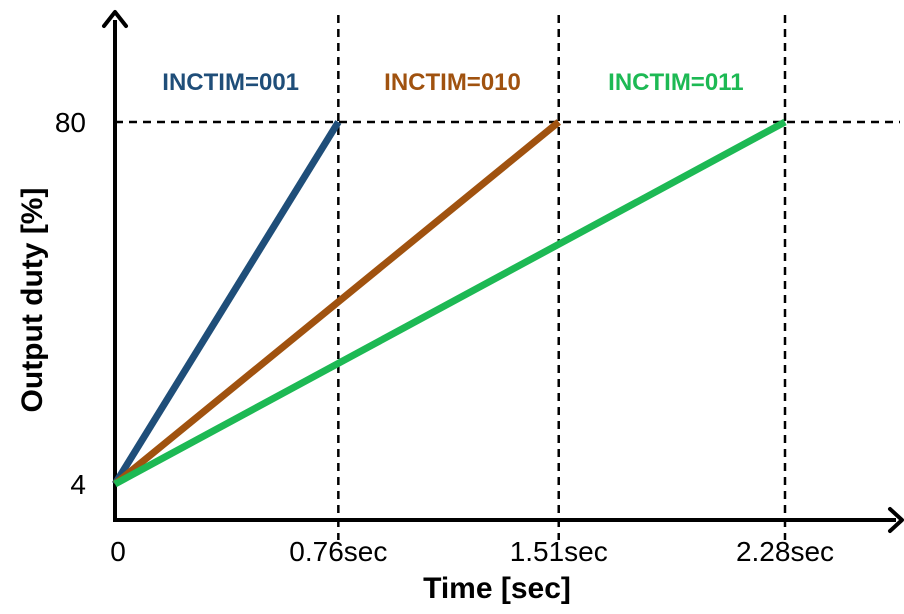 The height and width of the screenshot is (614, 904). Describe the element at coordinates (78, 484) in the screenshot. I see `y-tick-label: 4` at that location.